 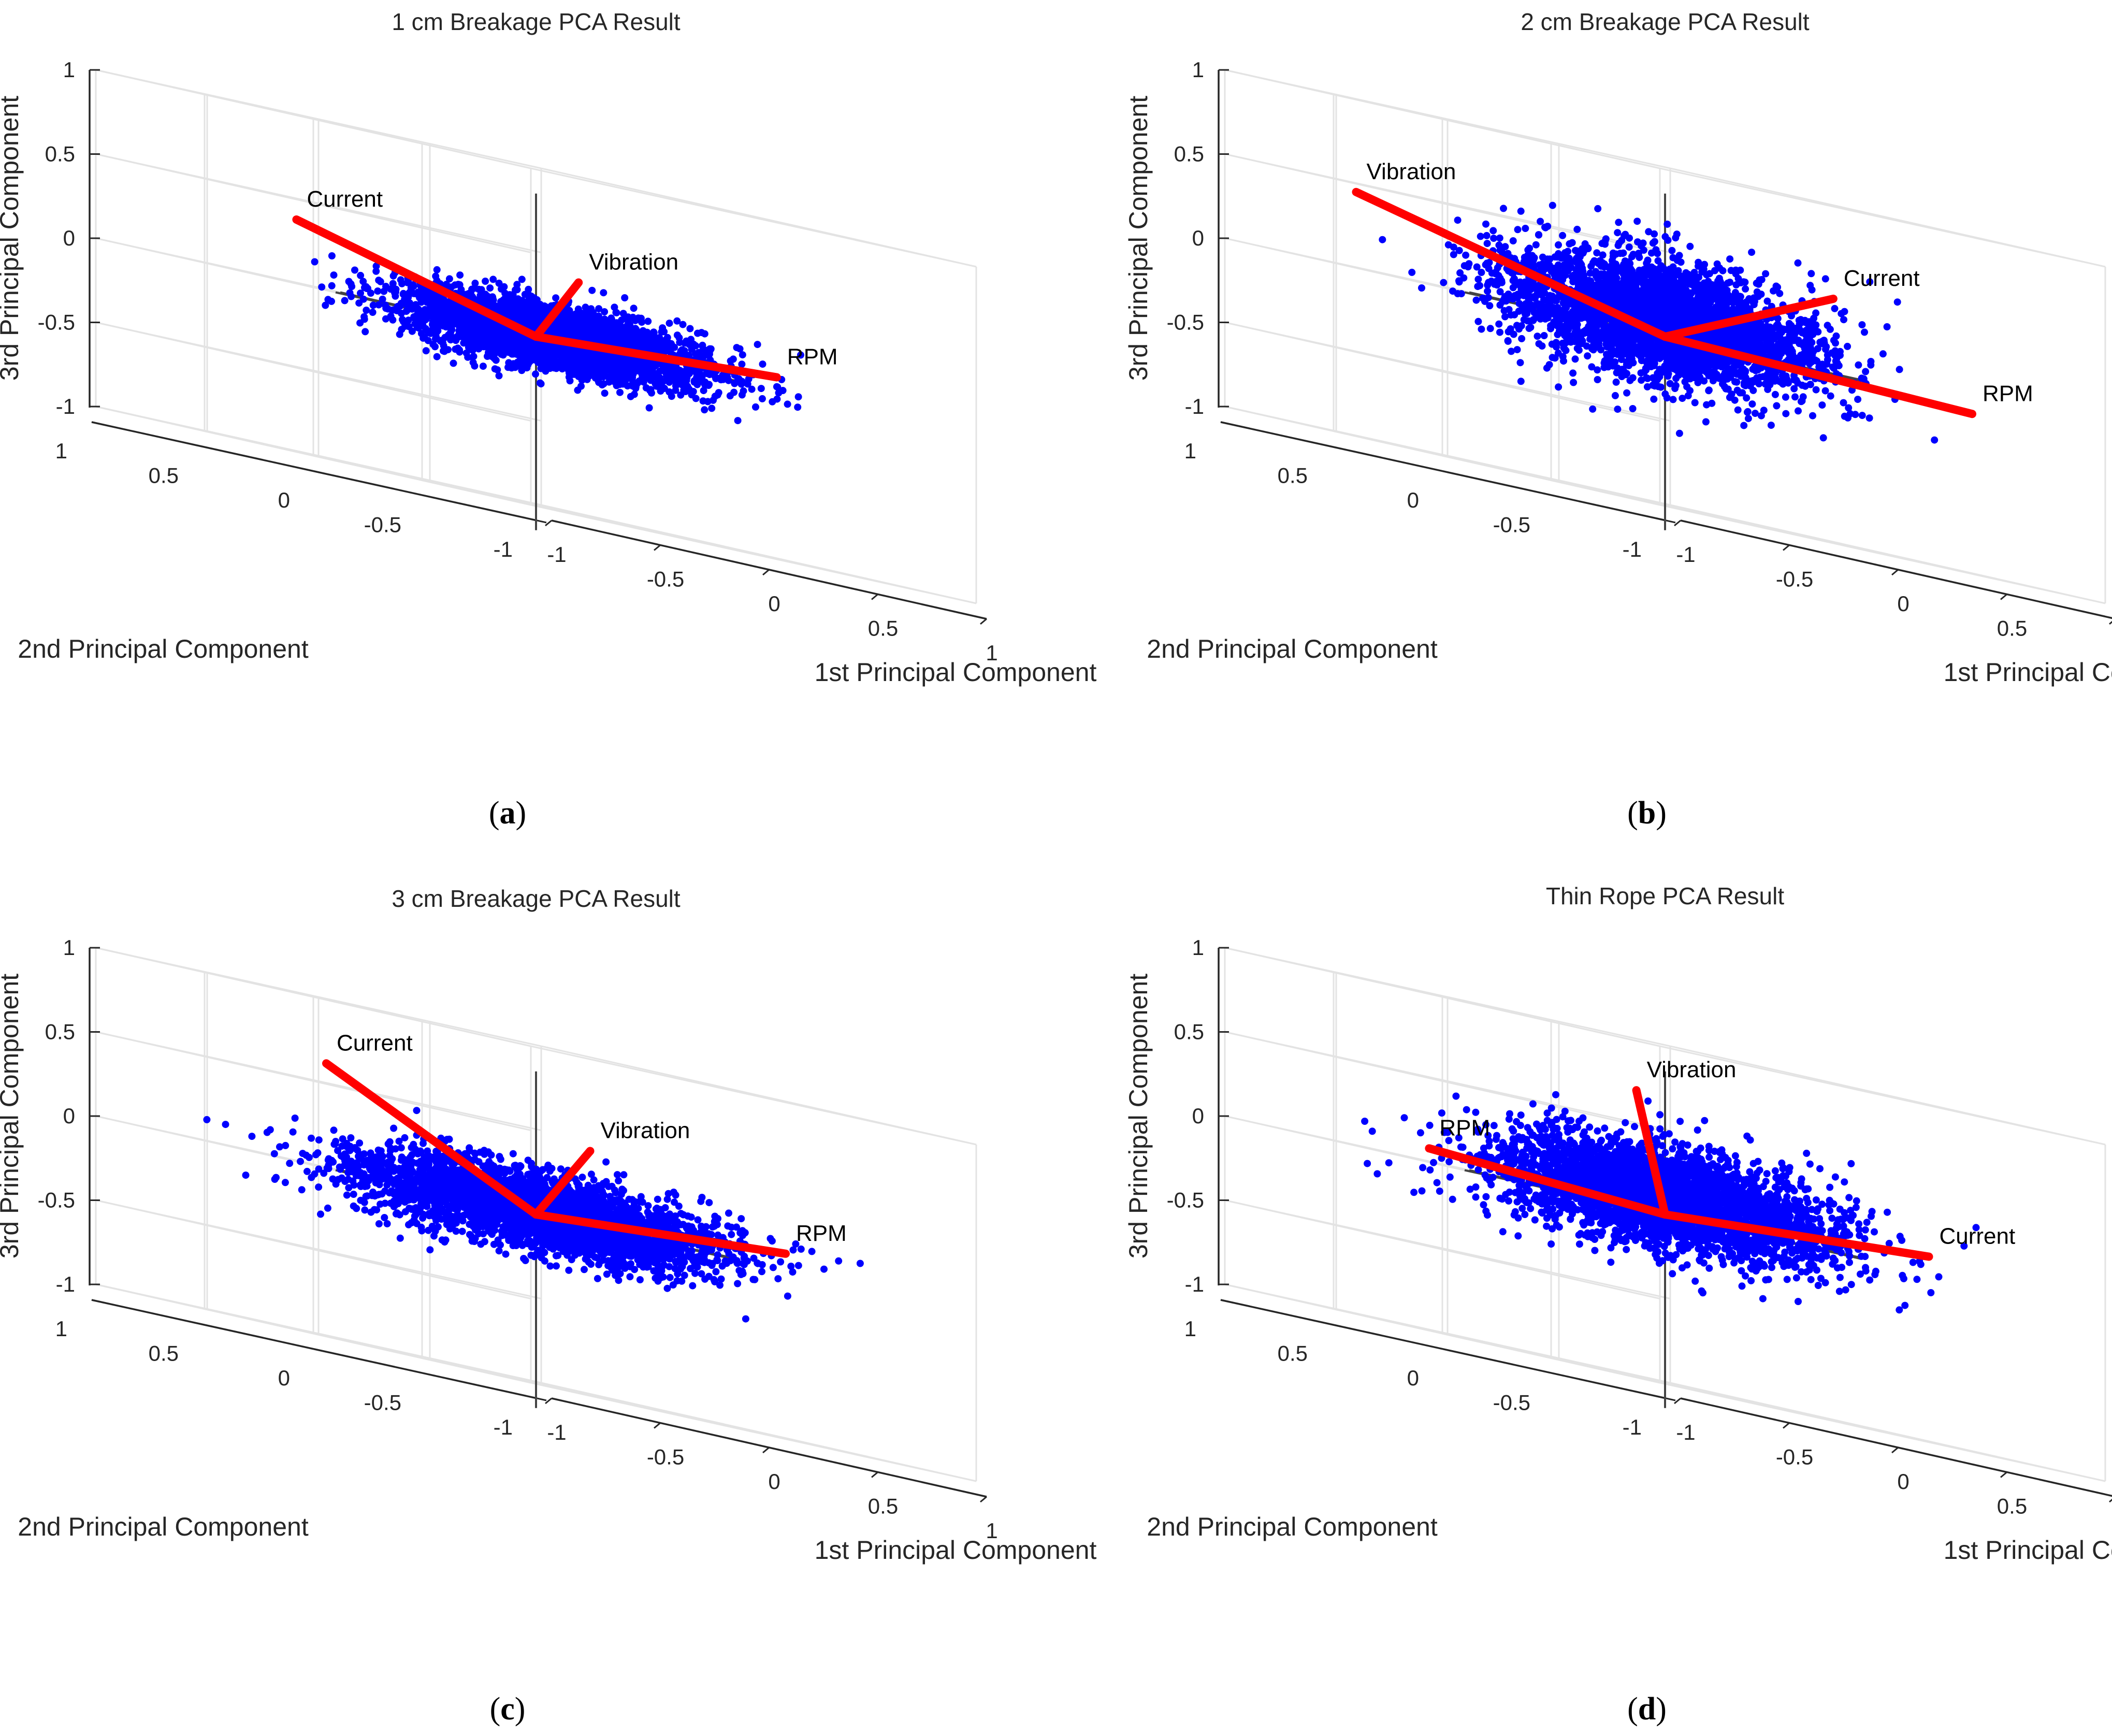 What do you see at coordinates (1189, 154) in the screenshot?
I see `z-tick-label: 0.5` at bounding box center [1189, 154].